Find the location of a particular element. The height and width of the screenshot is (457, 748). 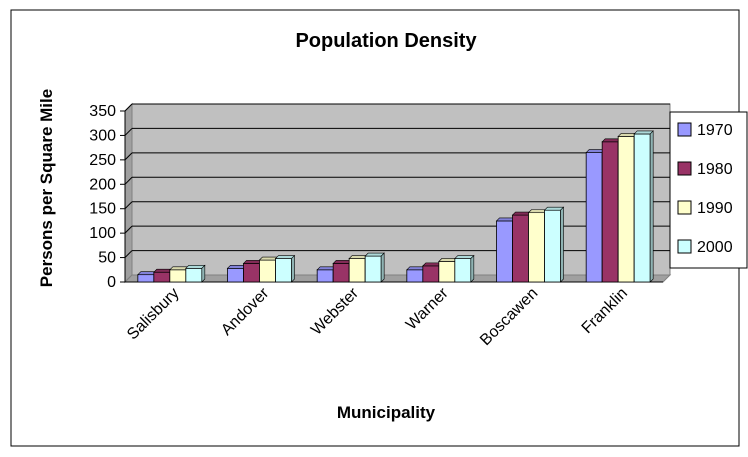

bar-boscawen-1970 is located at coordinates (504, 251).